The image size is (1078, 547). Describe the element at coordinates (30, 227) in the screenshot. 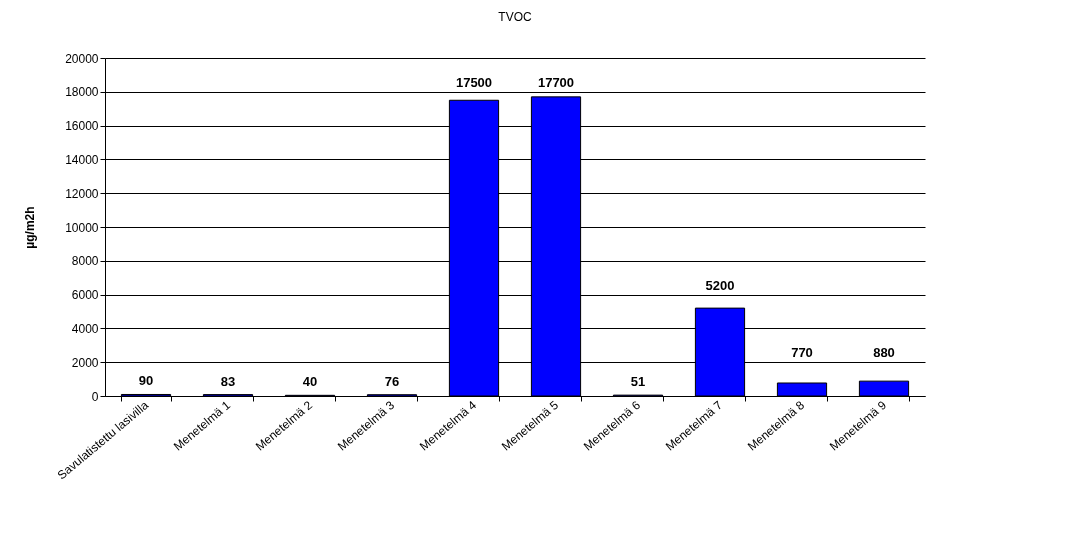

I see `y-axis-title: µg/m2h` at that location.